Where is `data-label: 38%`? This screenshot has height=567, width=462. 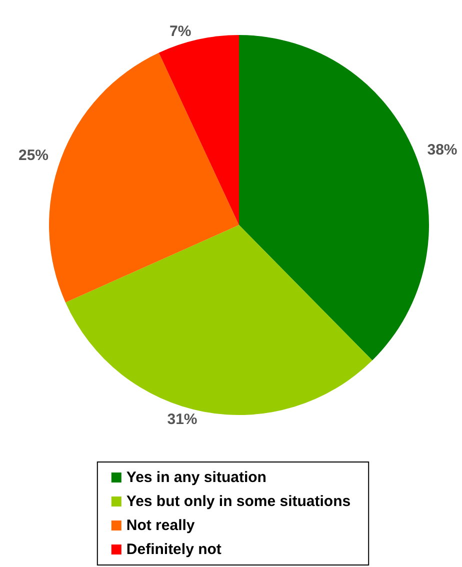
data-label: 38% is located at coordinates (442, 149).